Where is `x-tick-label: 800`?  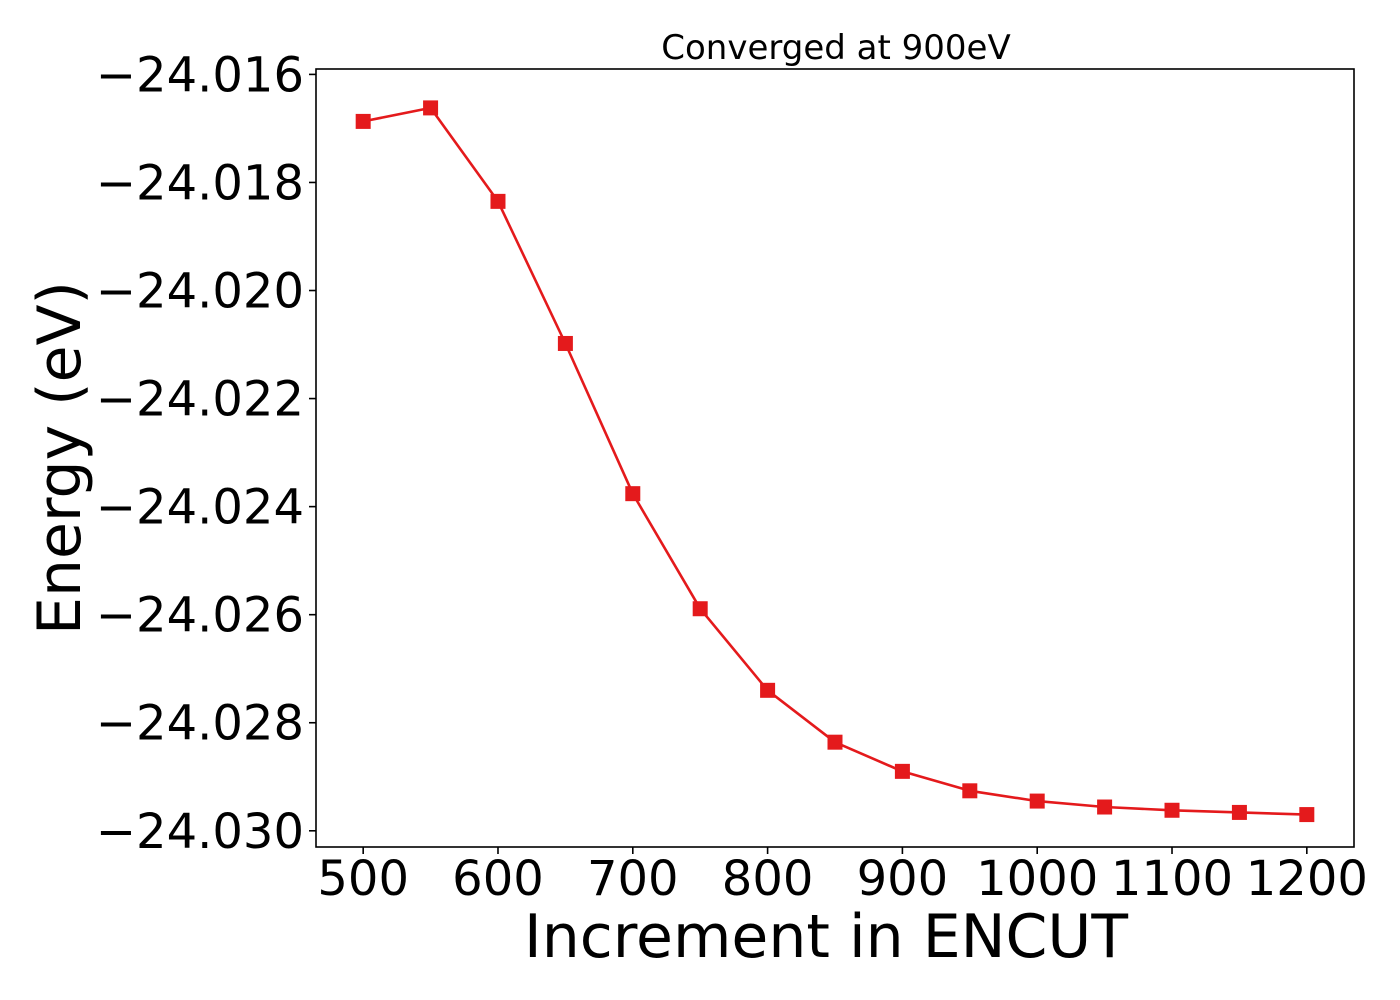
x-tick-label: 800 is located at coordinates (768, 879).